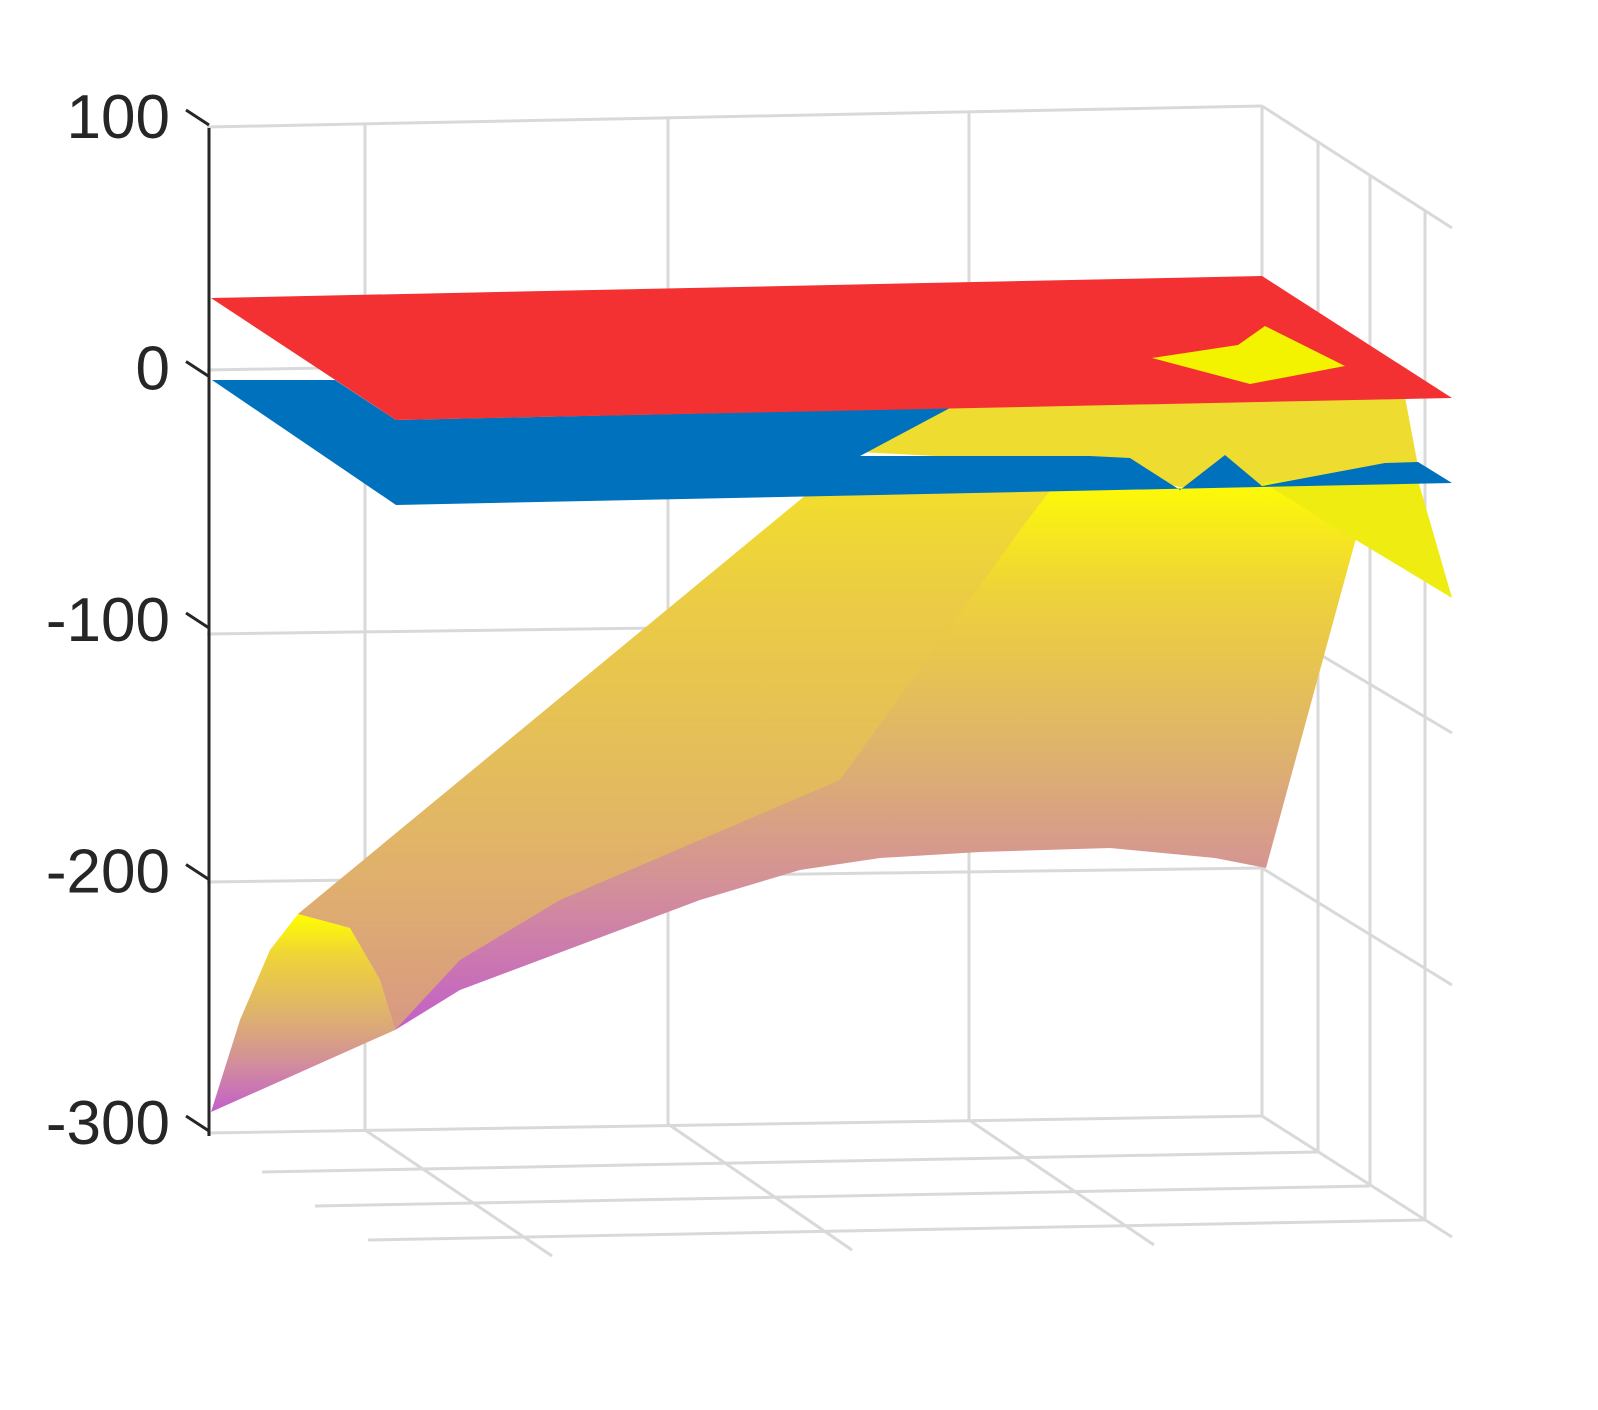 This screenshot has height=1410, width=1598. I want to click on z-axis-ticks, so click(197, 620).